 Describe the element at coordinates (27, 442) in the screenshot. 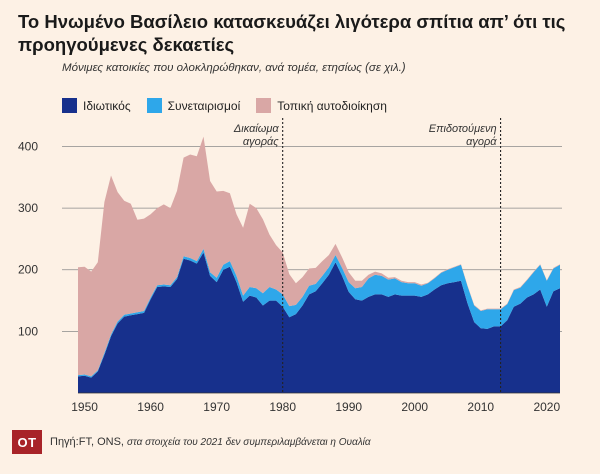

I see `ot-logo: ΟΤ` at that location.